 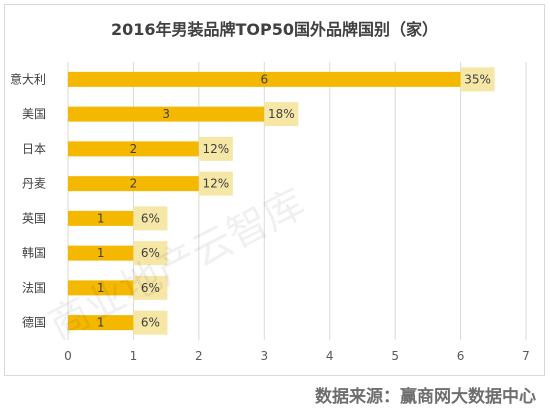 What do you see at coordinates (34, 149) in the screenshot?
I see `category-label: 日本` at bounding box center [34, 149].